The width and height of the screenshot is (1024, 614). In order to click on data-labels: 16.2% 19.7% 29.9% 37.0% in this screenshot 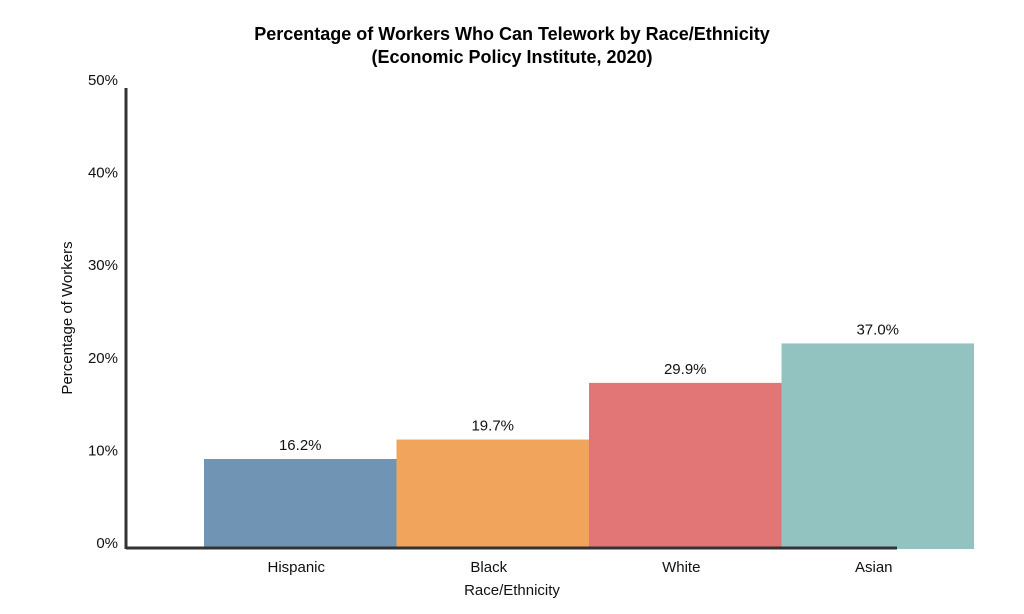, I will do `click(589, 387)`.